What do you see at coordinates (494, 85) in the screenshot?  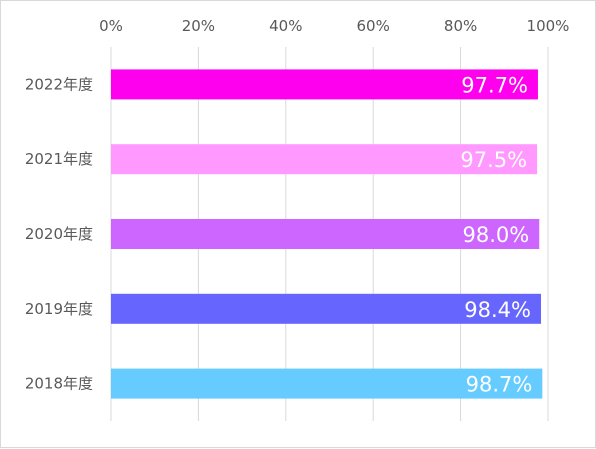 I see `data-label: 97.7%` at bounding box center [494, 85].